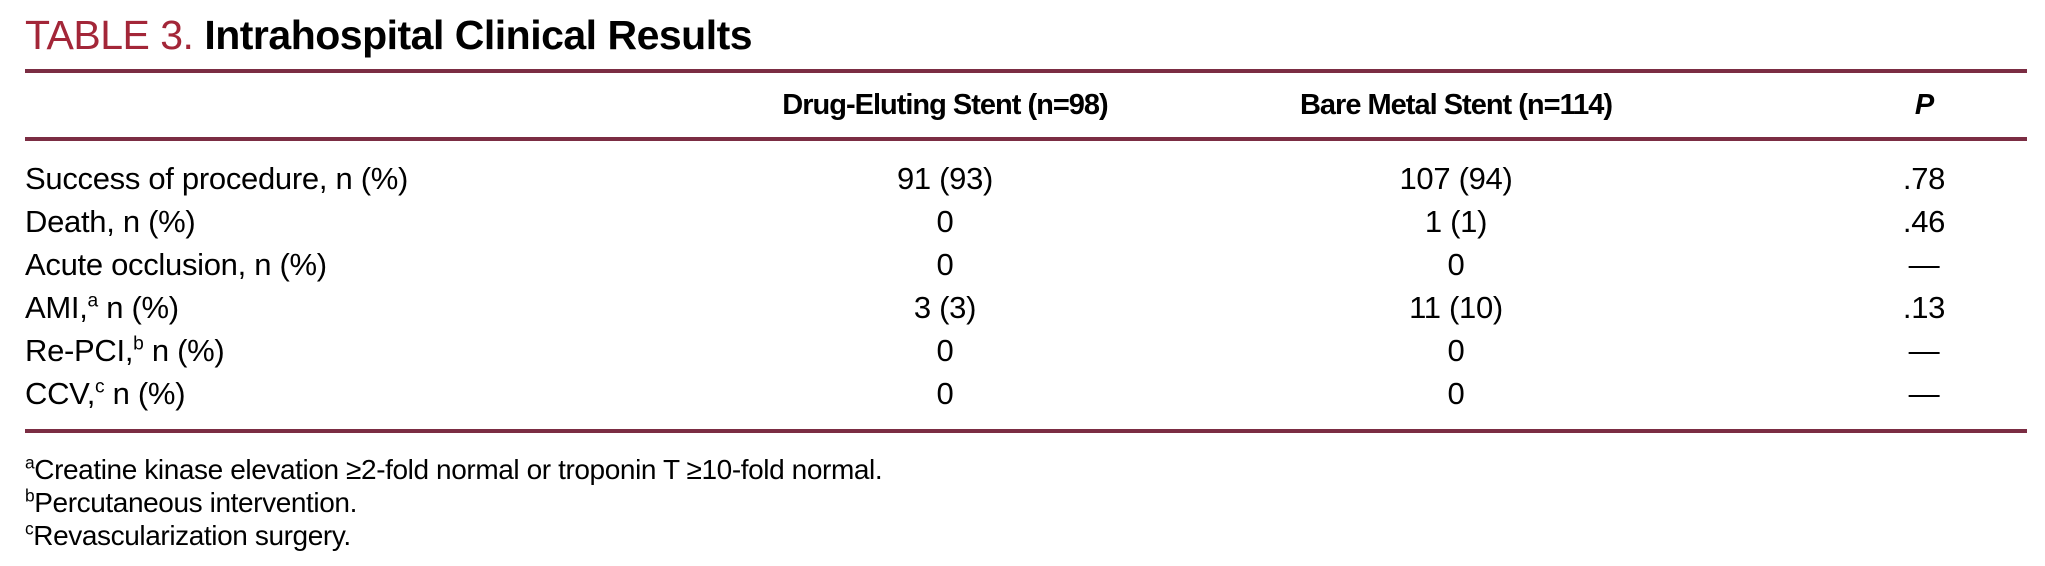  Describe the element at coordinates (1026, 221) in the screenshot. I see `table-row: Death, n (%) 0 1 (1) .46` at that location.